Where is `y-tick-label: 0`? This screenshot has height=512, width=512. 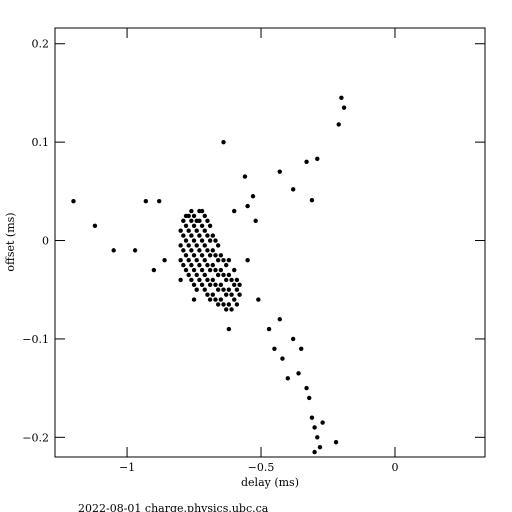 y-tick-label: 0 is located at coordinates (45, 241).